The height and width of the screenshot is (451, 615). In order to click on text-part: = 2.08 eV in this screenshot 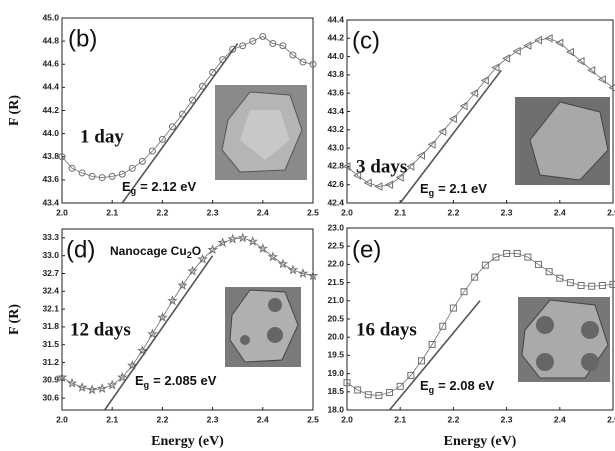, I will do `click(466, 385)`.